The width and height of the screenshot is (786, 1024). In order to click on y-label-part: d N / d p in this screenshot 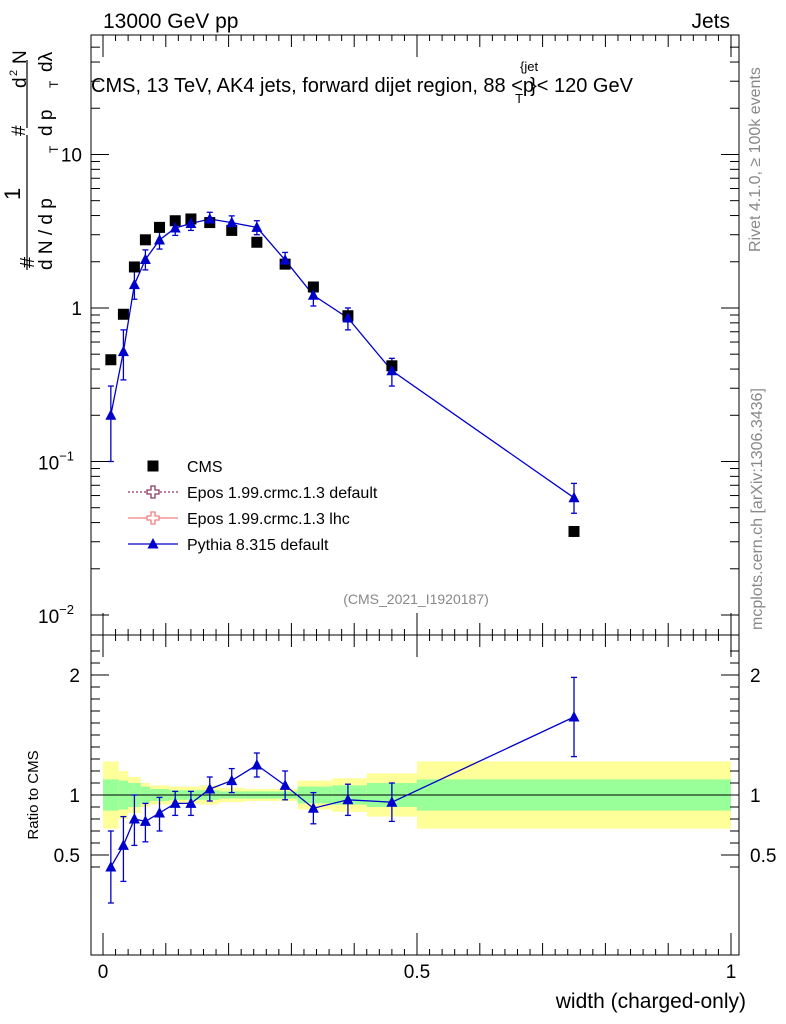, I will do `click(46, 234)`.